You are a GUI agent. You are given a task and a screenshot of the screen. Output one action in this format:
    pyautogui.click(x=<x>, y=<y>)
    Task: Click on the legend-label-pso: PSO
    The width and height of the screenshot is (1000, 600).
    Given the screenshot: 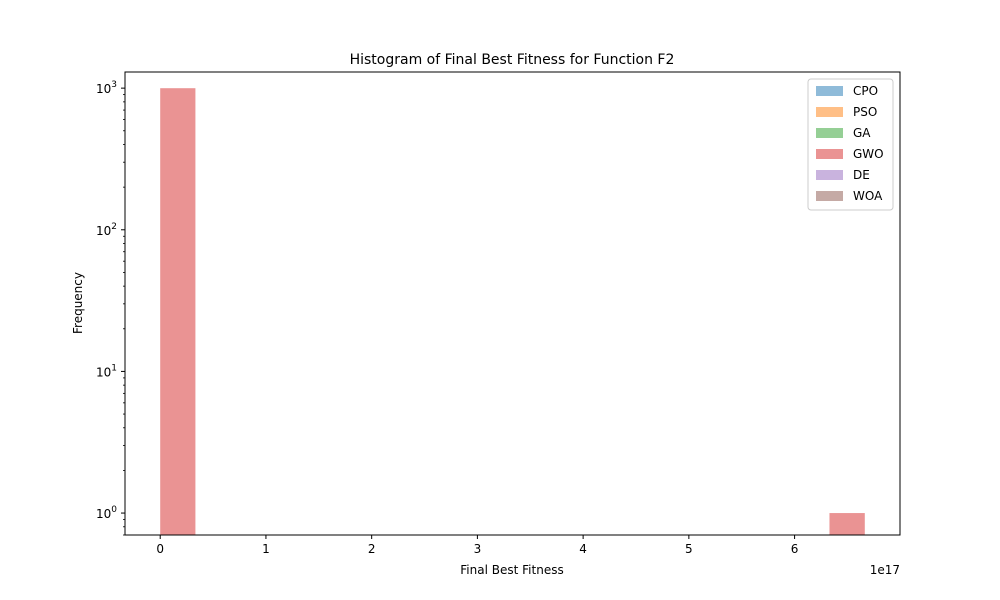 What is the action you would take?
    pyautogui.click(x=865, y=112)
    